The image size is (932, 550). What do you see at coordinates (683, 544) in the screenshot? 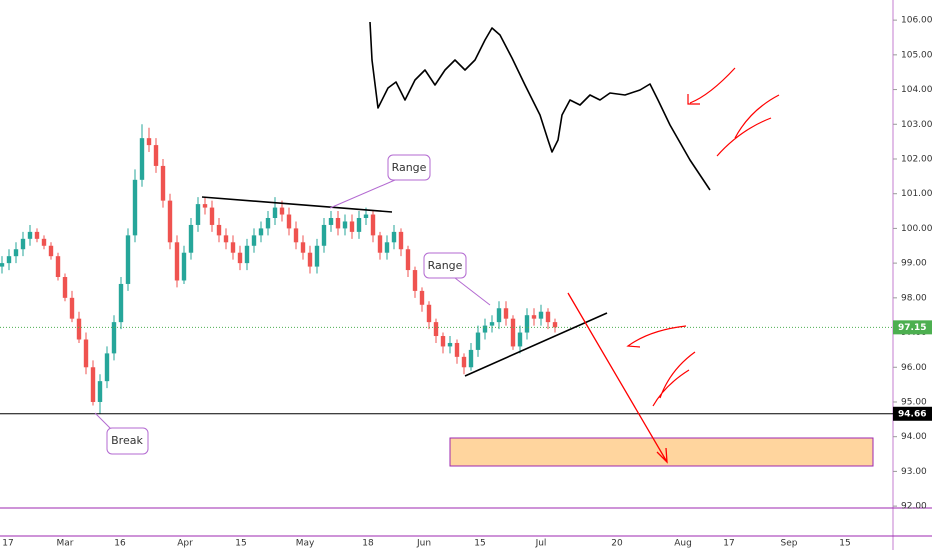
I see `x-tick-label: Aug` at bounding box center [683, 544].